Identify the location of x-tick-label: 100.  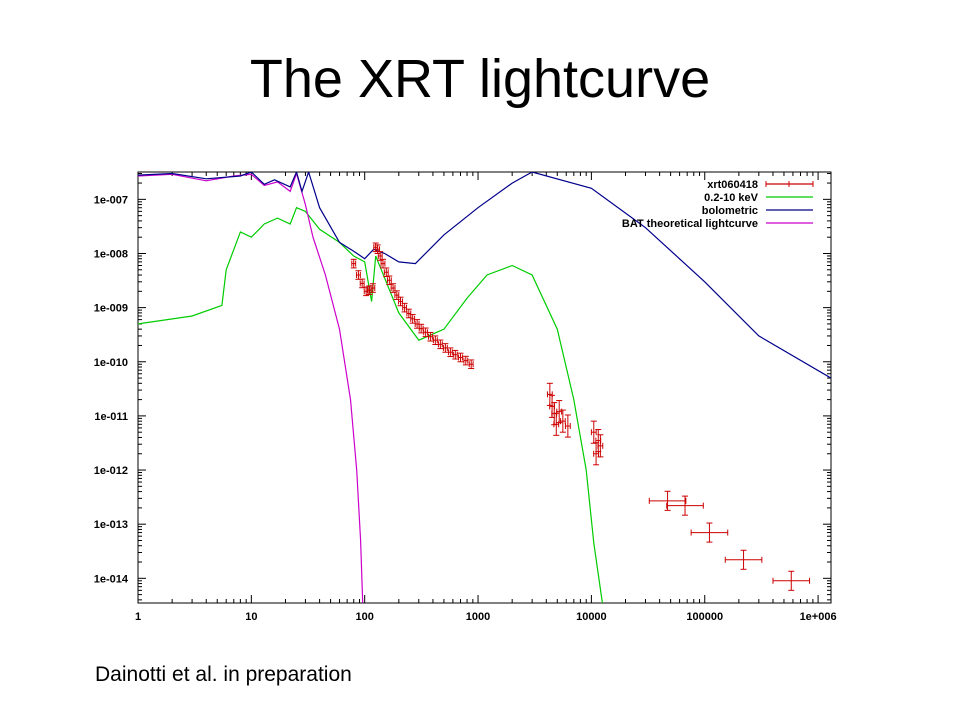
(365, 617).